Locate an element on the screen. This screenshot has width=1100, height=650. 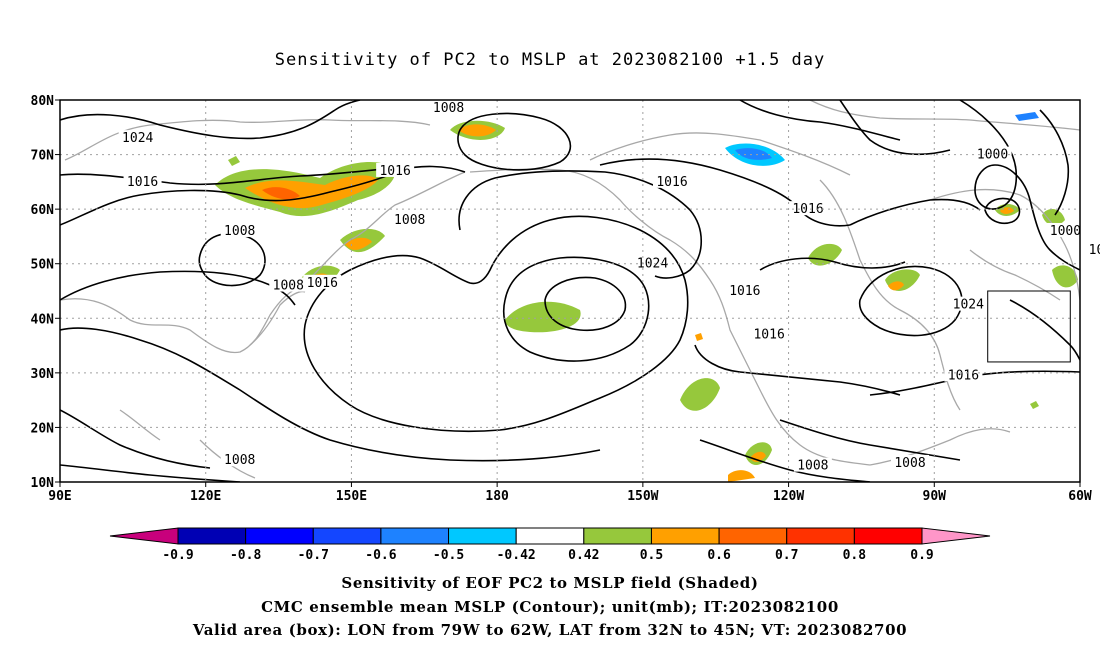
colorbar-upper-triangle is located at coordinates (956, 536).